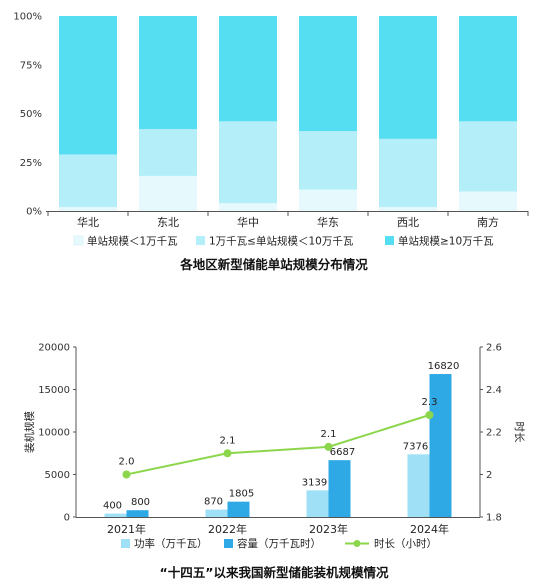 The image size is (548, 587). What do you see at coordinates (415, 446) in the screenshot?
I see `data-label: 7376` at bounding box center [415, 446].